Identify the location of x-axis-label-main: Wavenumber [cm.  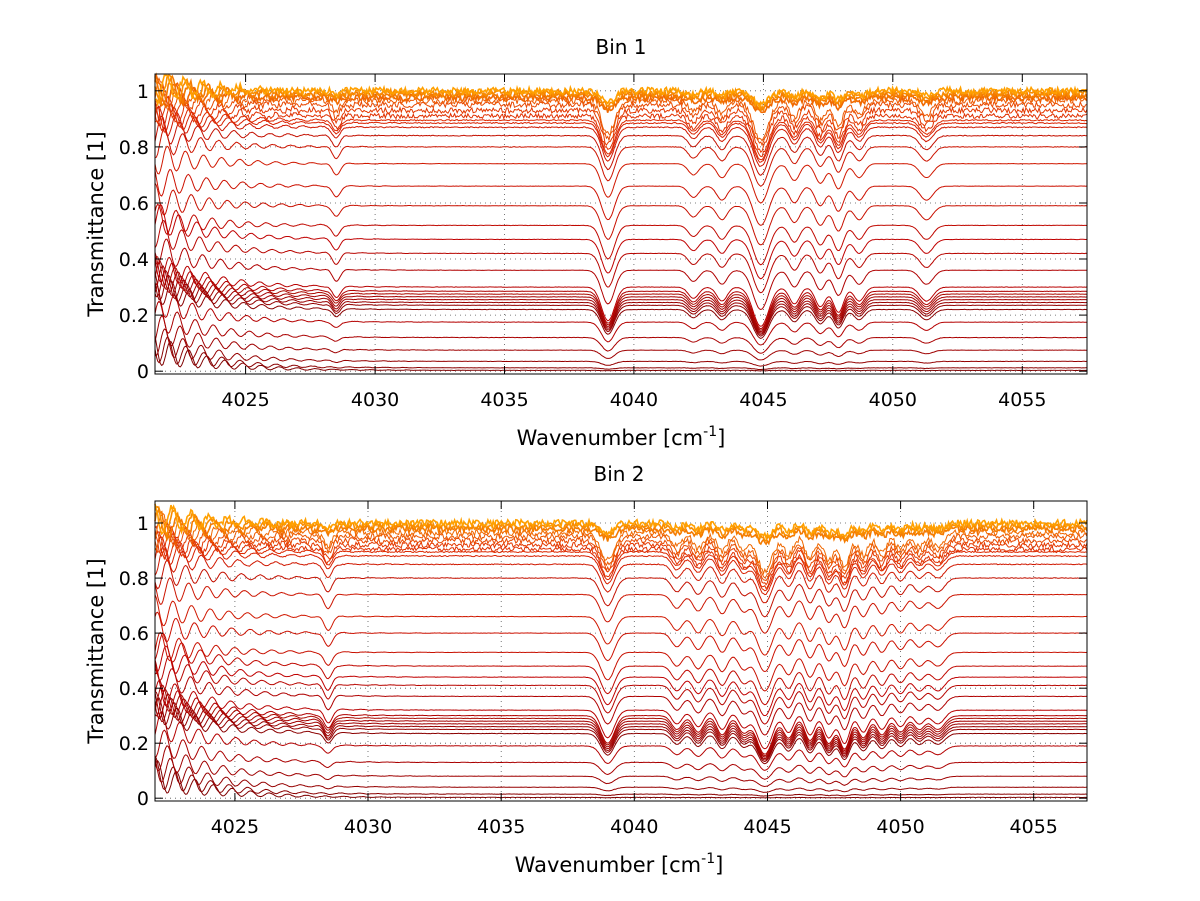
(610, 438).